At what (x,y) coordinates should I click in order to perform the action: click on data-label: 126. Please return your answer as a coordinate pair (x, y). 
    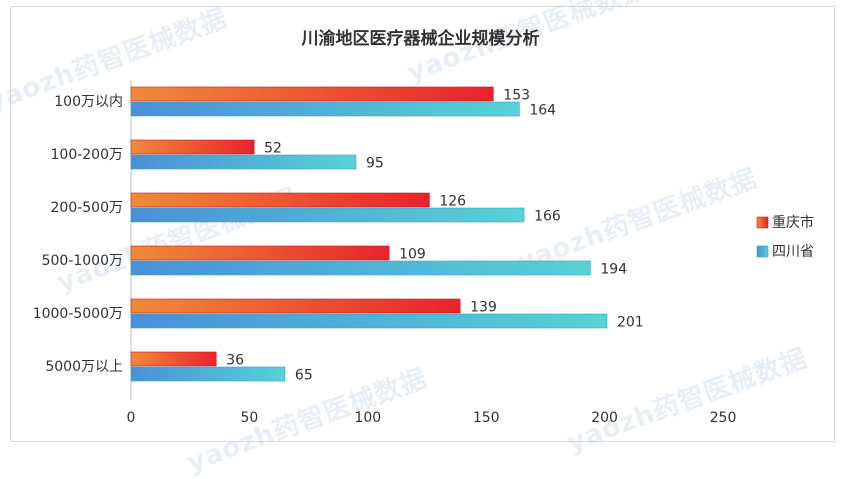
    Looking at the image, I should click on (452, 202).